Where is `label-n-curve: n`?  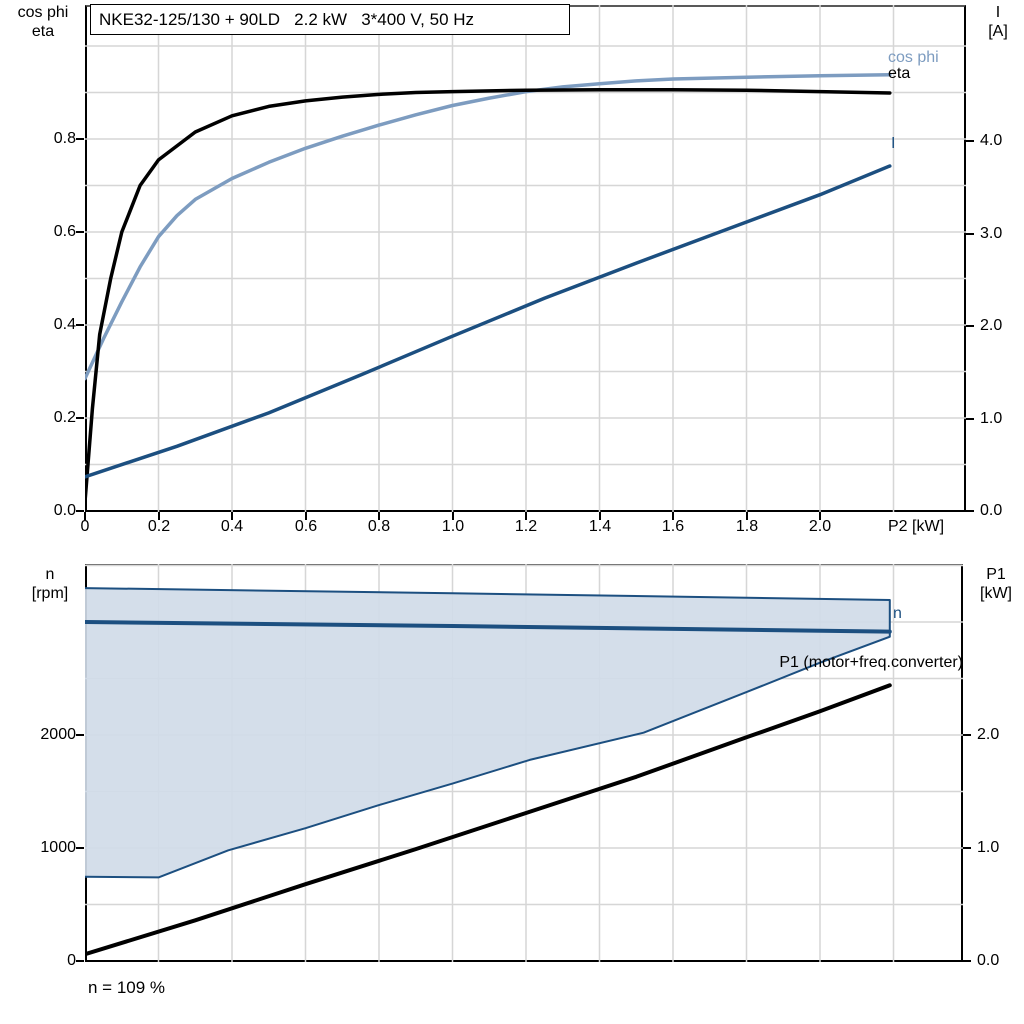 label-n-curve: n is located at coordinates (897, 613).